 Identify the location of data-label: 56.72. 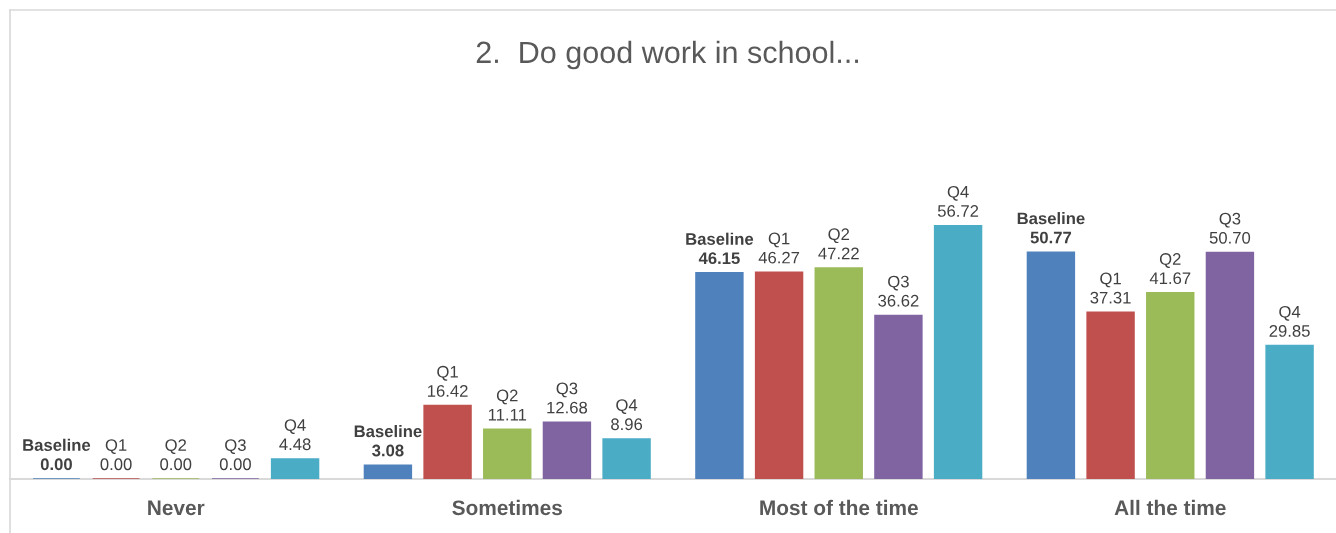
(958, 211).